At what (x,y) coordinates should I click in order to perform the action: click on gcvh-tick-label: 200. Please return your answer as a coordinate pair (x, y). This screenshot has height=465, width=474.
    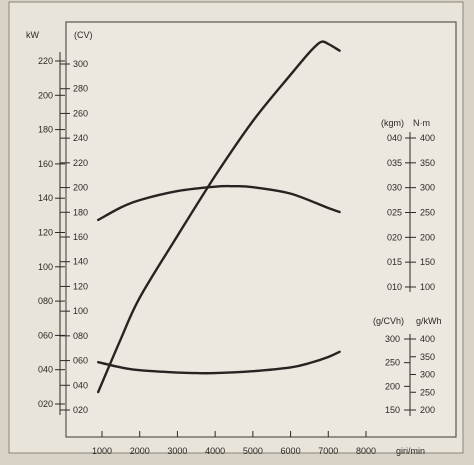
    Looking at the image, I should click on (392, 386).